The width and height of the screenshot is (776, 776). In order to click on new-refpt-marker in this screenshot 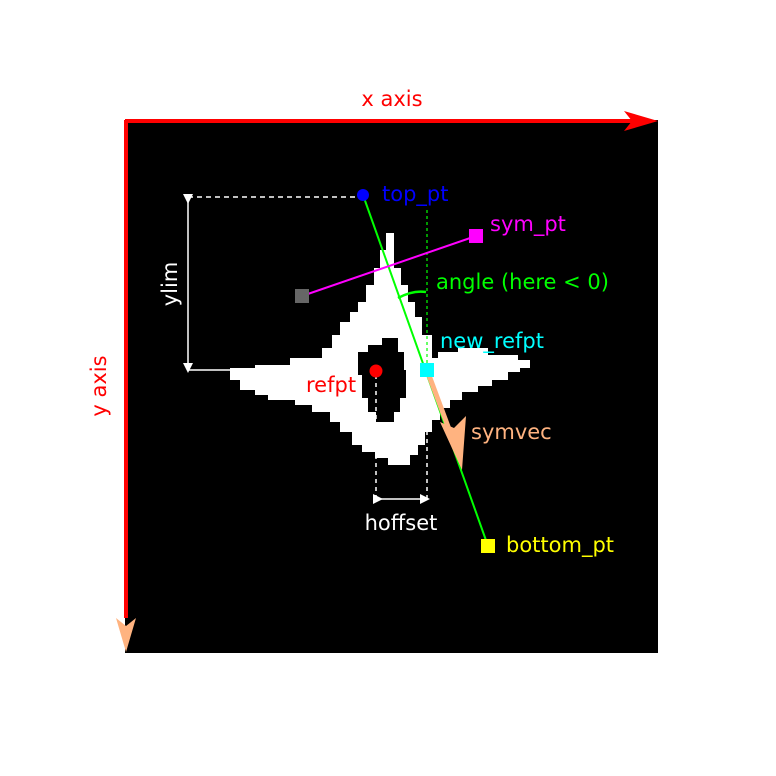, I will do `click(427, 370)`.